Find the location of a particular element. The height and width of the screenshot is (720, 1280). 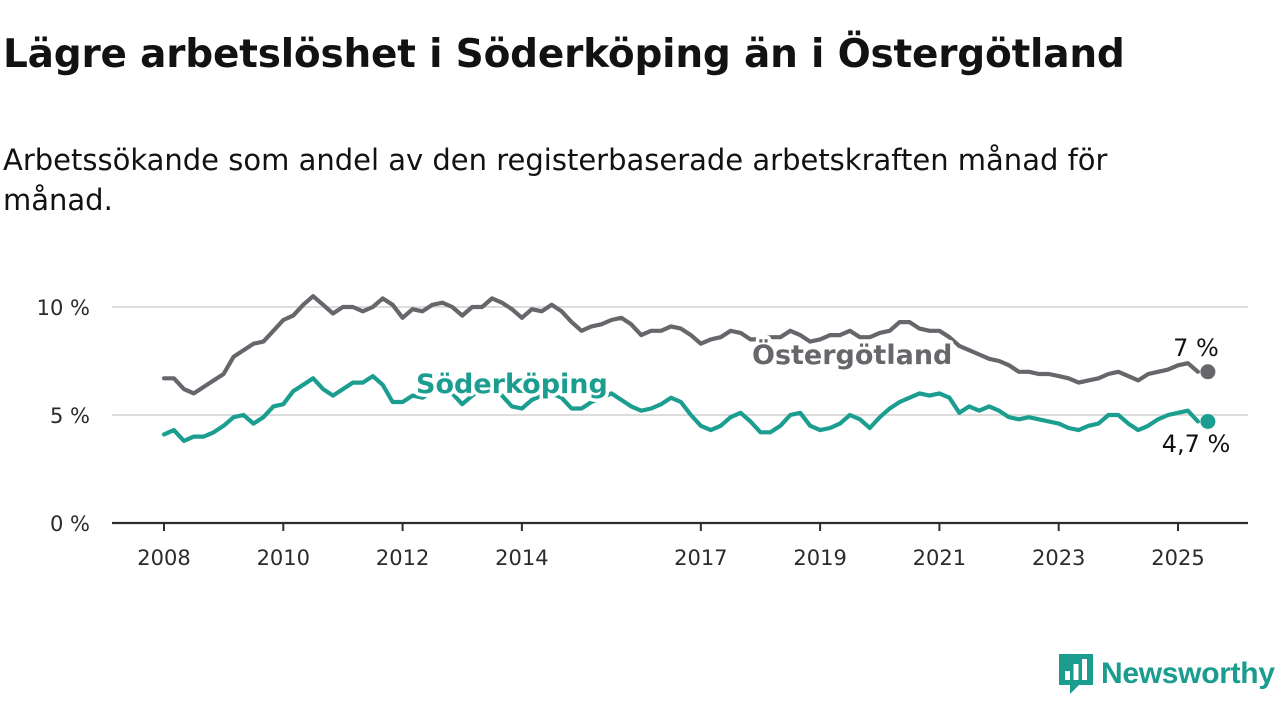

end-value-label-ostergotland: 7 % is located at coordinates (1196, 348).